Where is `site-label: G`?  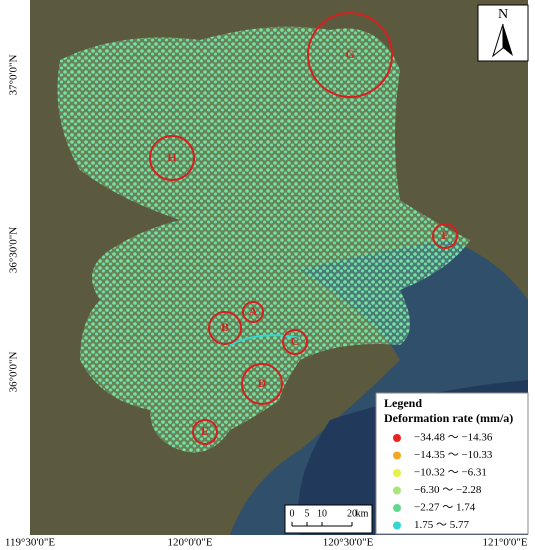
site-label: G is located at coordinates (349, 54).